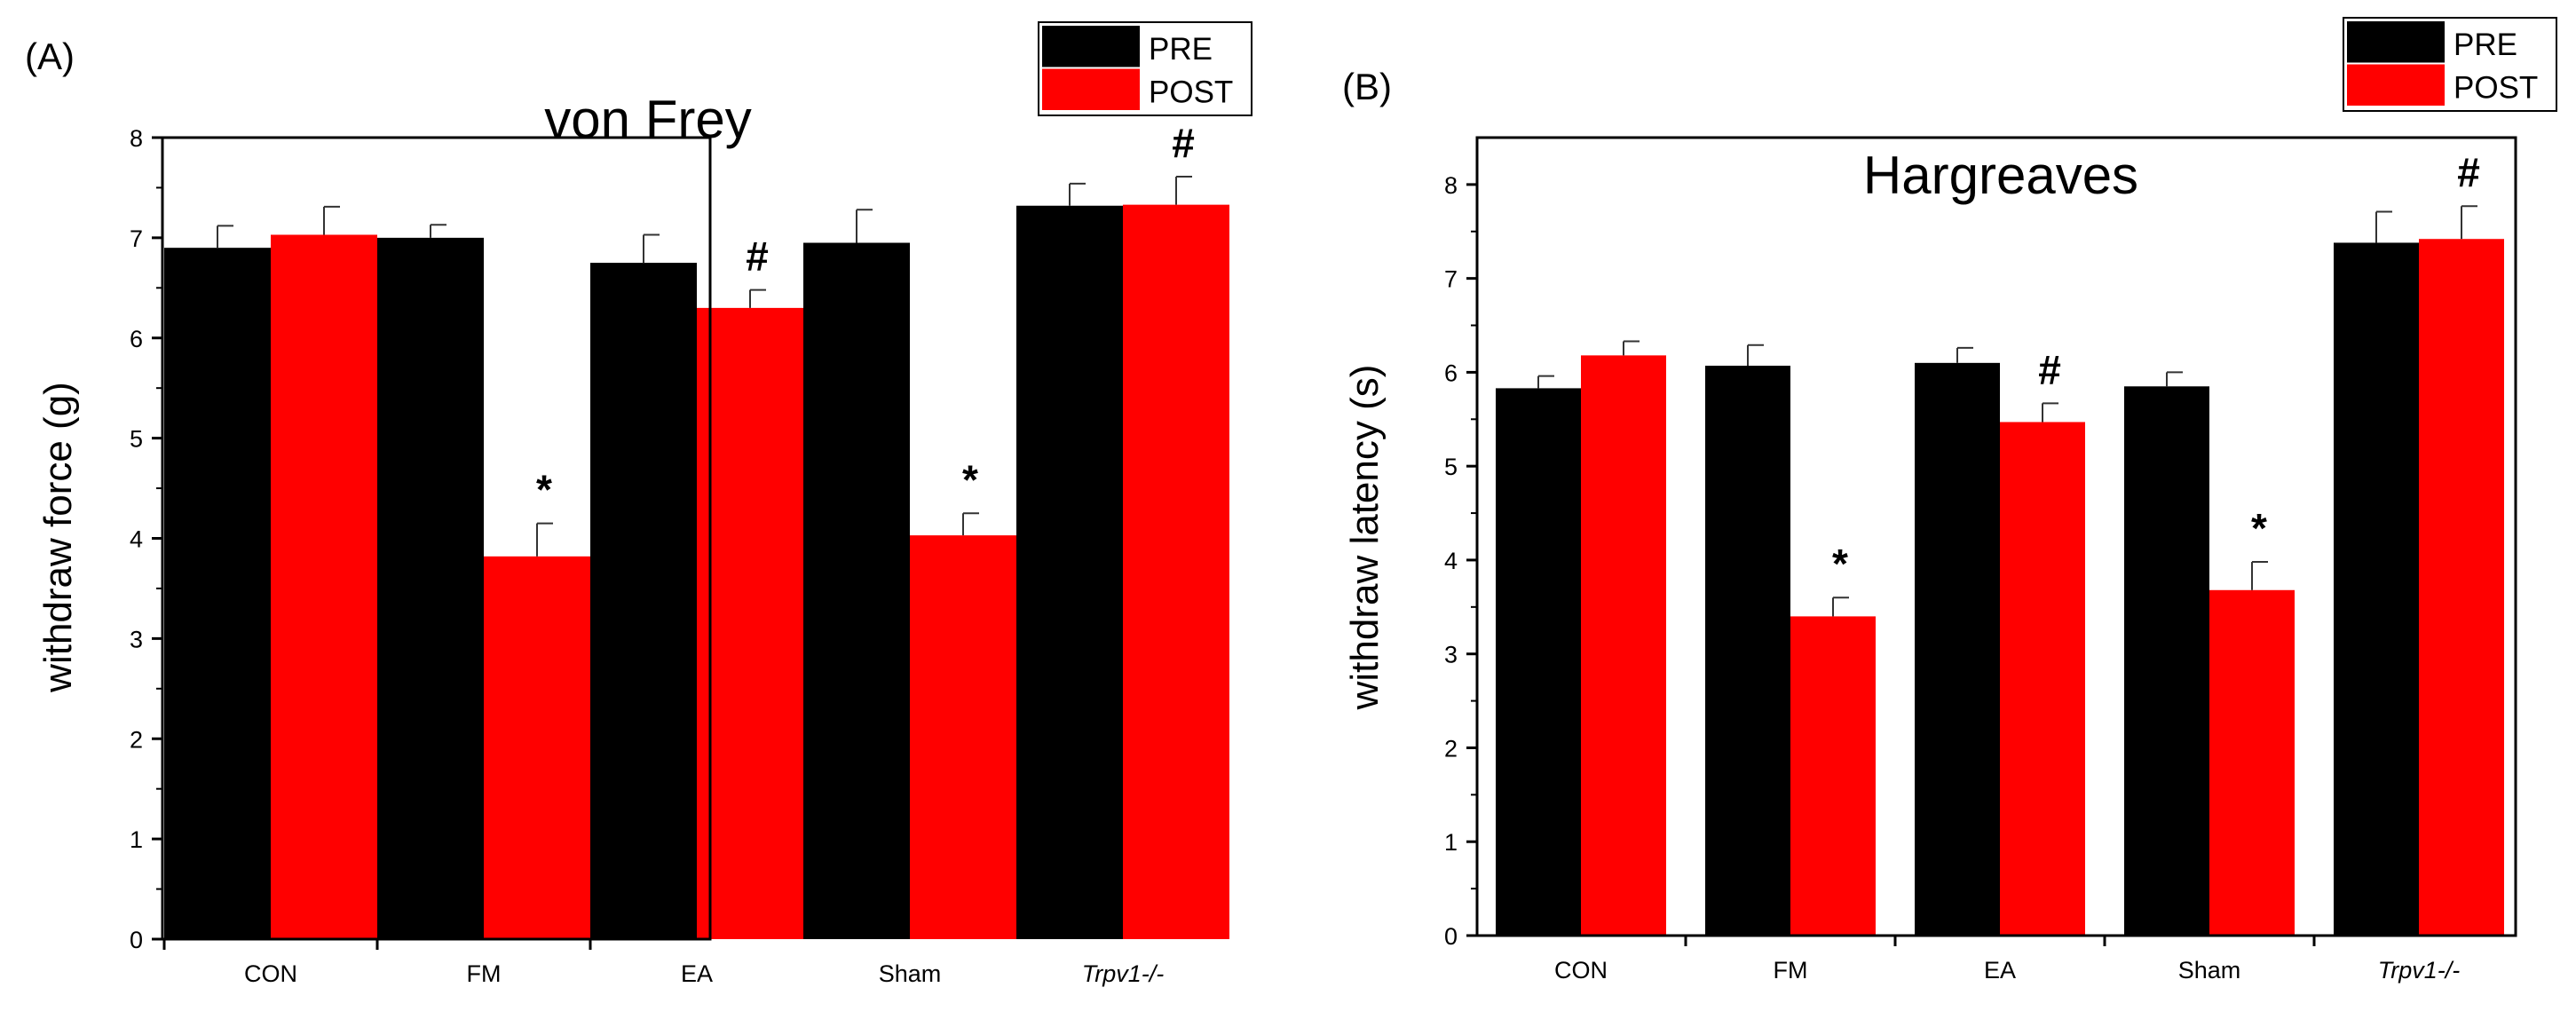  I want to click on y-axis-label: withdraw force (g), so click(58, 537).